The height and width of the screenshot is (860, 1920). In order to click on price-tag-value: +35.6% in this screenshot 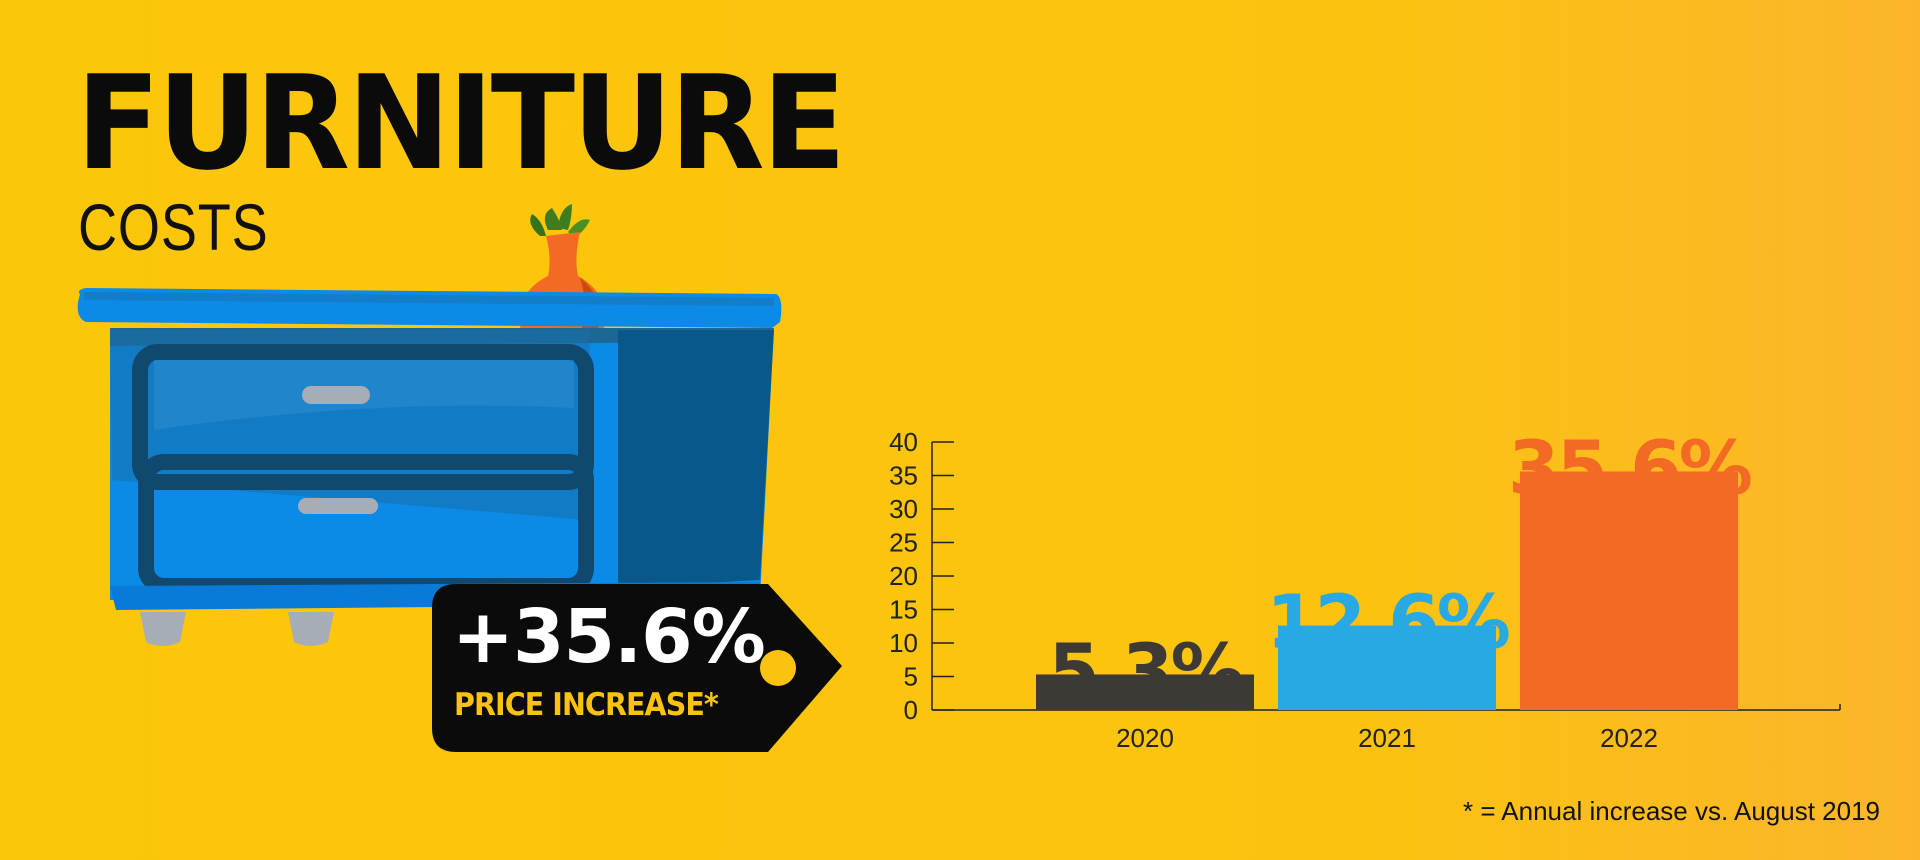, I will do `click(609, 637)`.